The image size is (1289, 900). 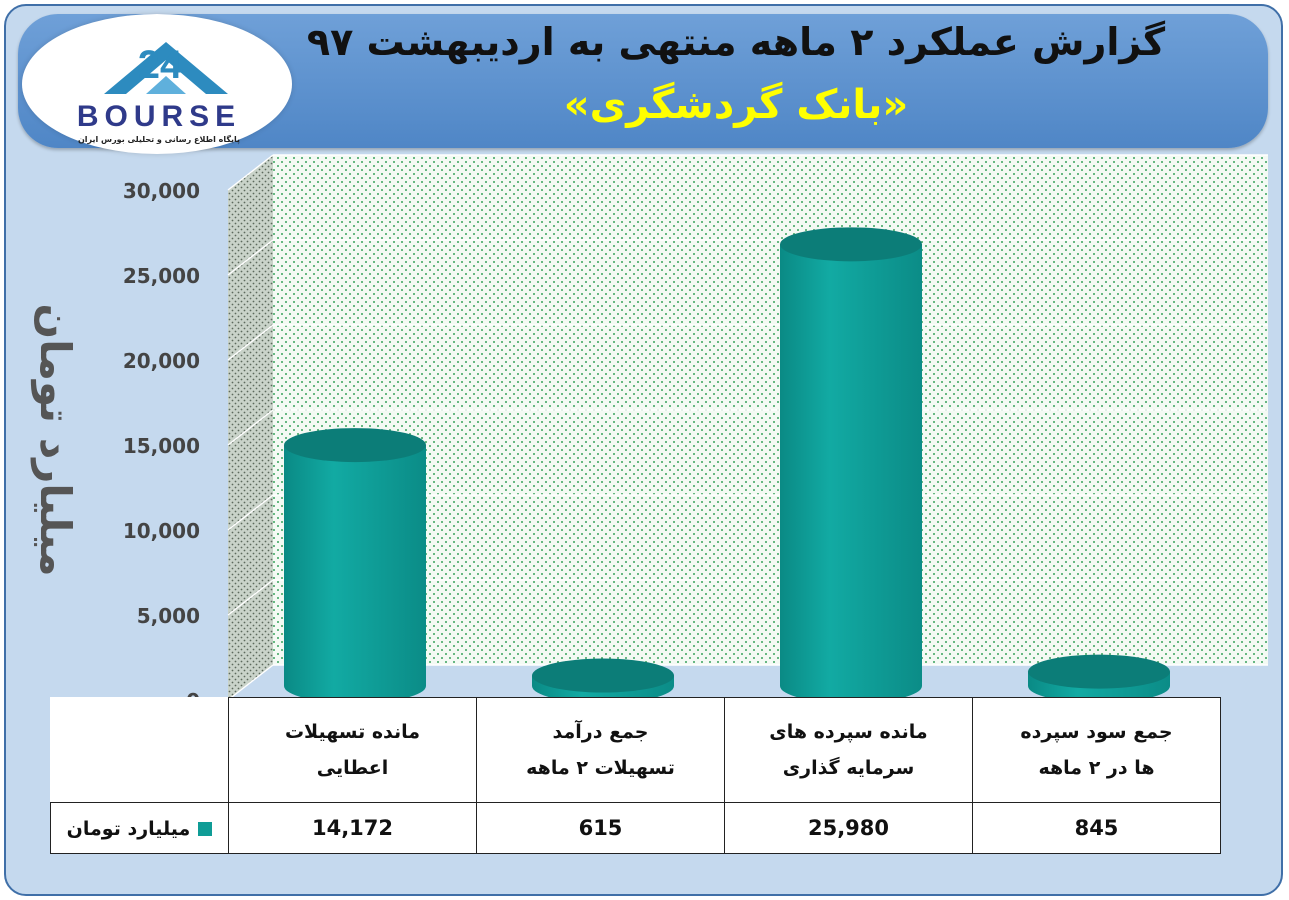 What do you see at coordinates (139, 750) in the screenshot?
I see `table-corner` at bounding box center [139, 750].